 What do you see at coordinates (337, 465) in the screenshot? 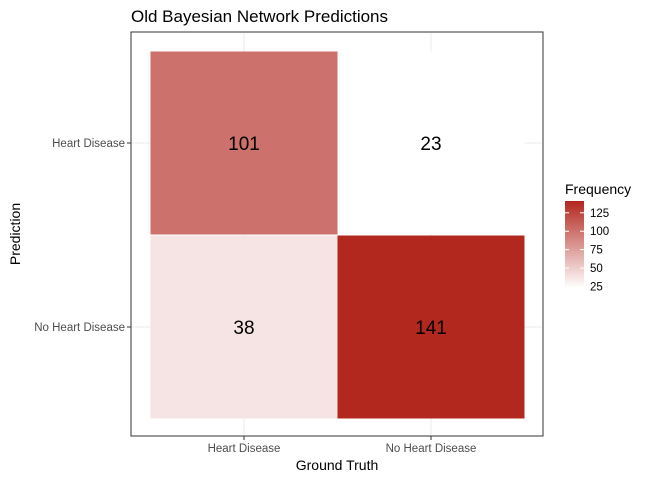
I see `x-axis-title: Ground Truth` at bounding box center [337, 465].